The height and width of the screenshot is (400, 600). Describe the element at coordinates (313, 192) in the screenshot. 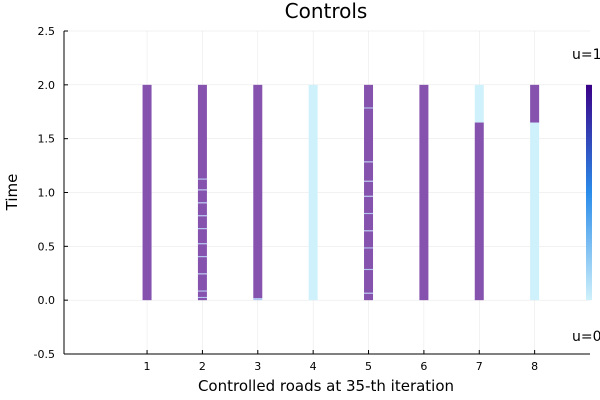

I see `road-4-segment` at that location.